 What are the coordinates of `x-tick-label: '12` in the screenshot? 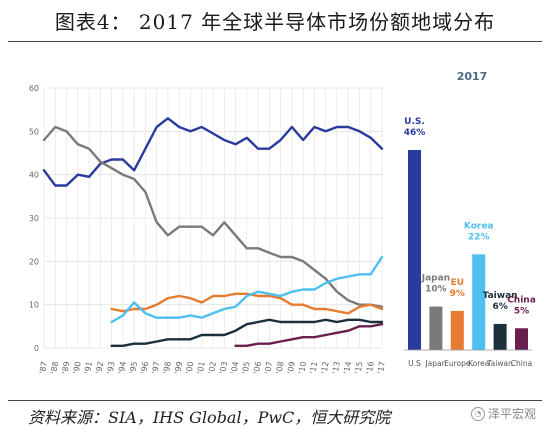 It's located at (325, 368).